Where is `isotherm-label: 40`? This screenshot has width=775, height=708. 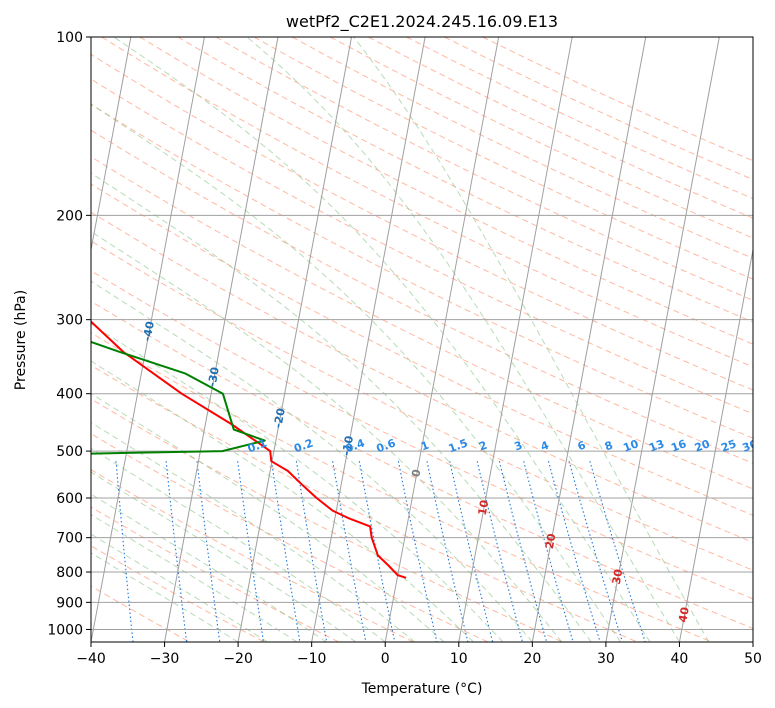
isotherm-label: 40 is located at coordinates (684, 615).